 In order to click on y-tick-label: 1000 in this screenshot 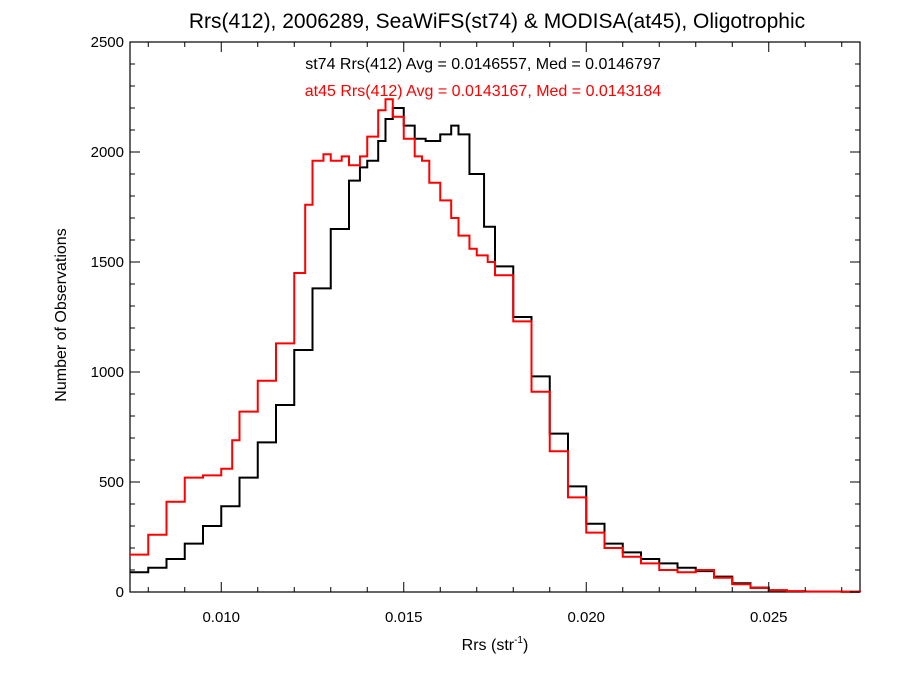, I will do `click(107, 372)`.